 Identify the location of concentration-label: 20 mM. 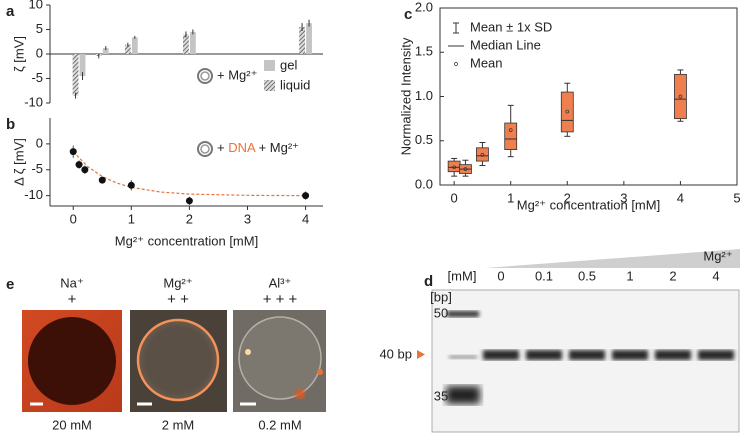
(72, 424).